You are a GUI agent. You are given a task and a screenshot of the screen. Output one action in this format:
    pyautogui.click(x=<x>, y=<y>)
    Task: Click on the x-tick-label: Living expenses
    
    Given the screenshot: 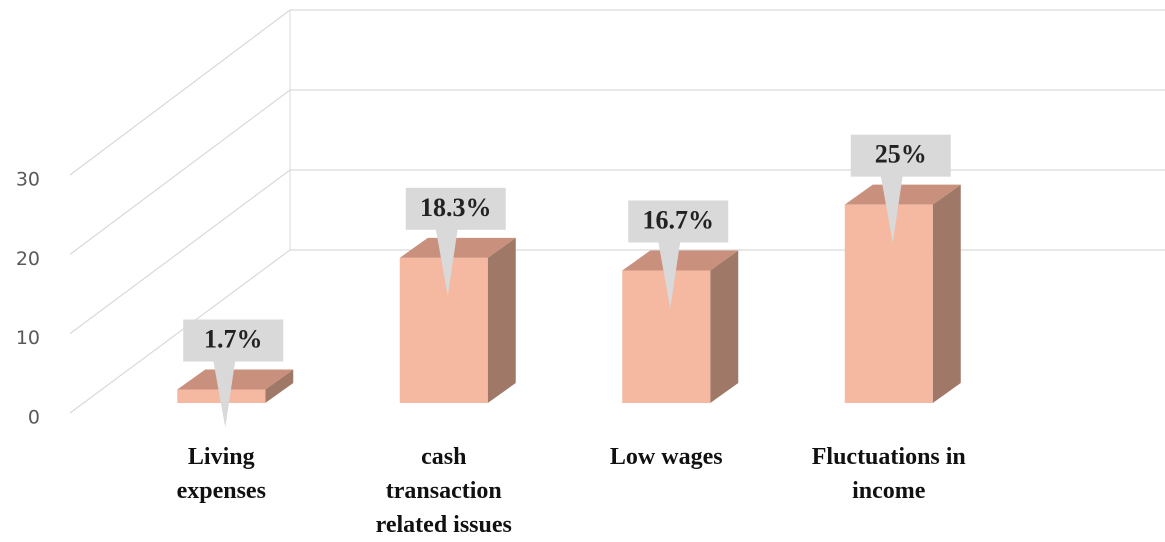 What is the action you would take?
    pyautogui.click(x=221, y=474)
    